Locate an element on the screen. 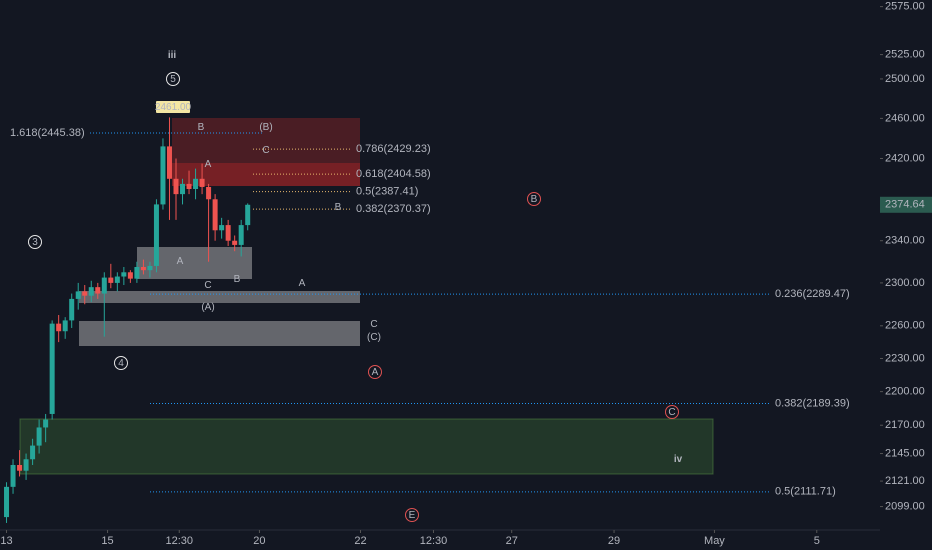 The width and height of the screenshot is (932, 550). x-tick-label: 15 is located at coordinates (107, 541).